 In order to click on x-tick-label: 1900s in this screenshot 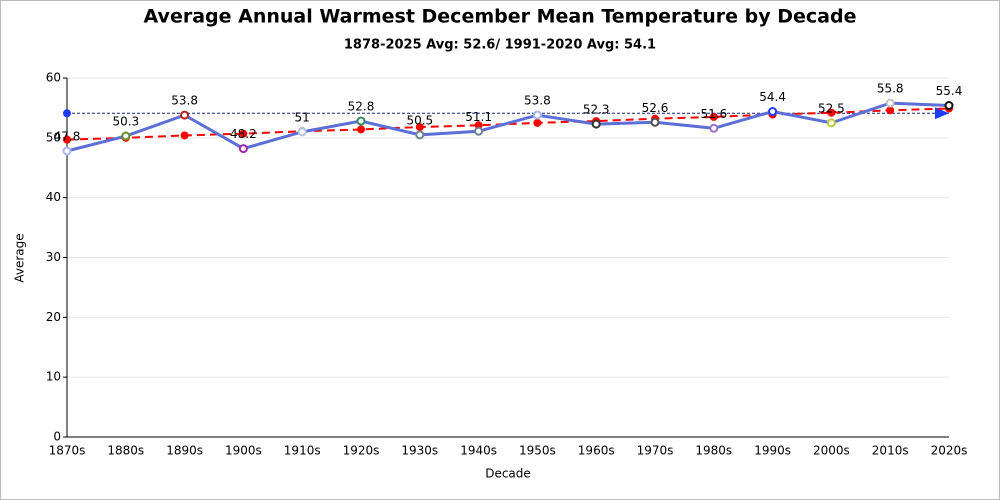, I will do `click(243, 451)`.